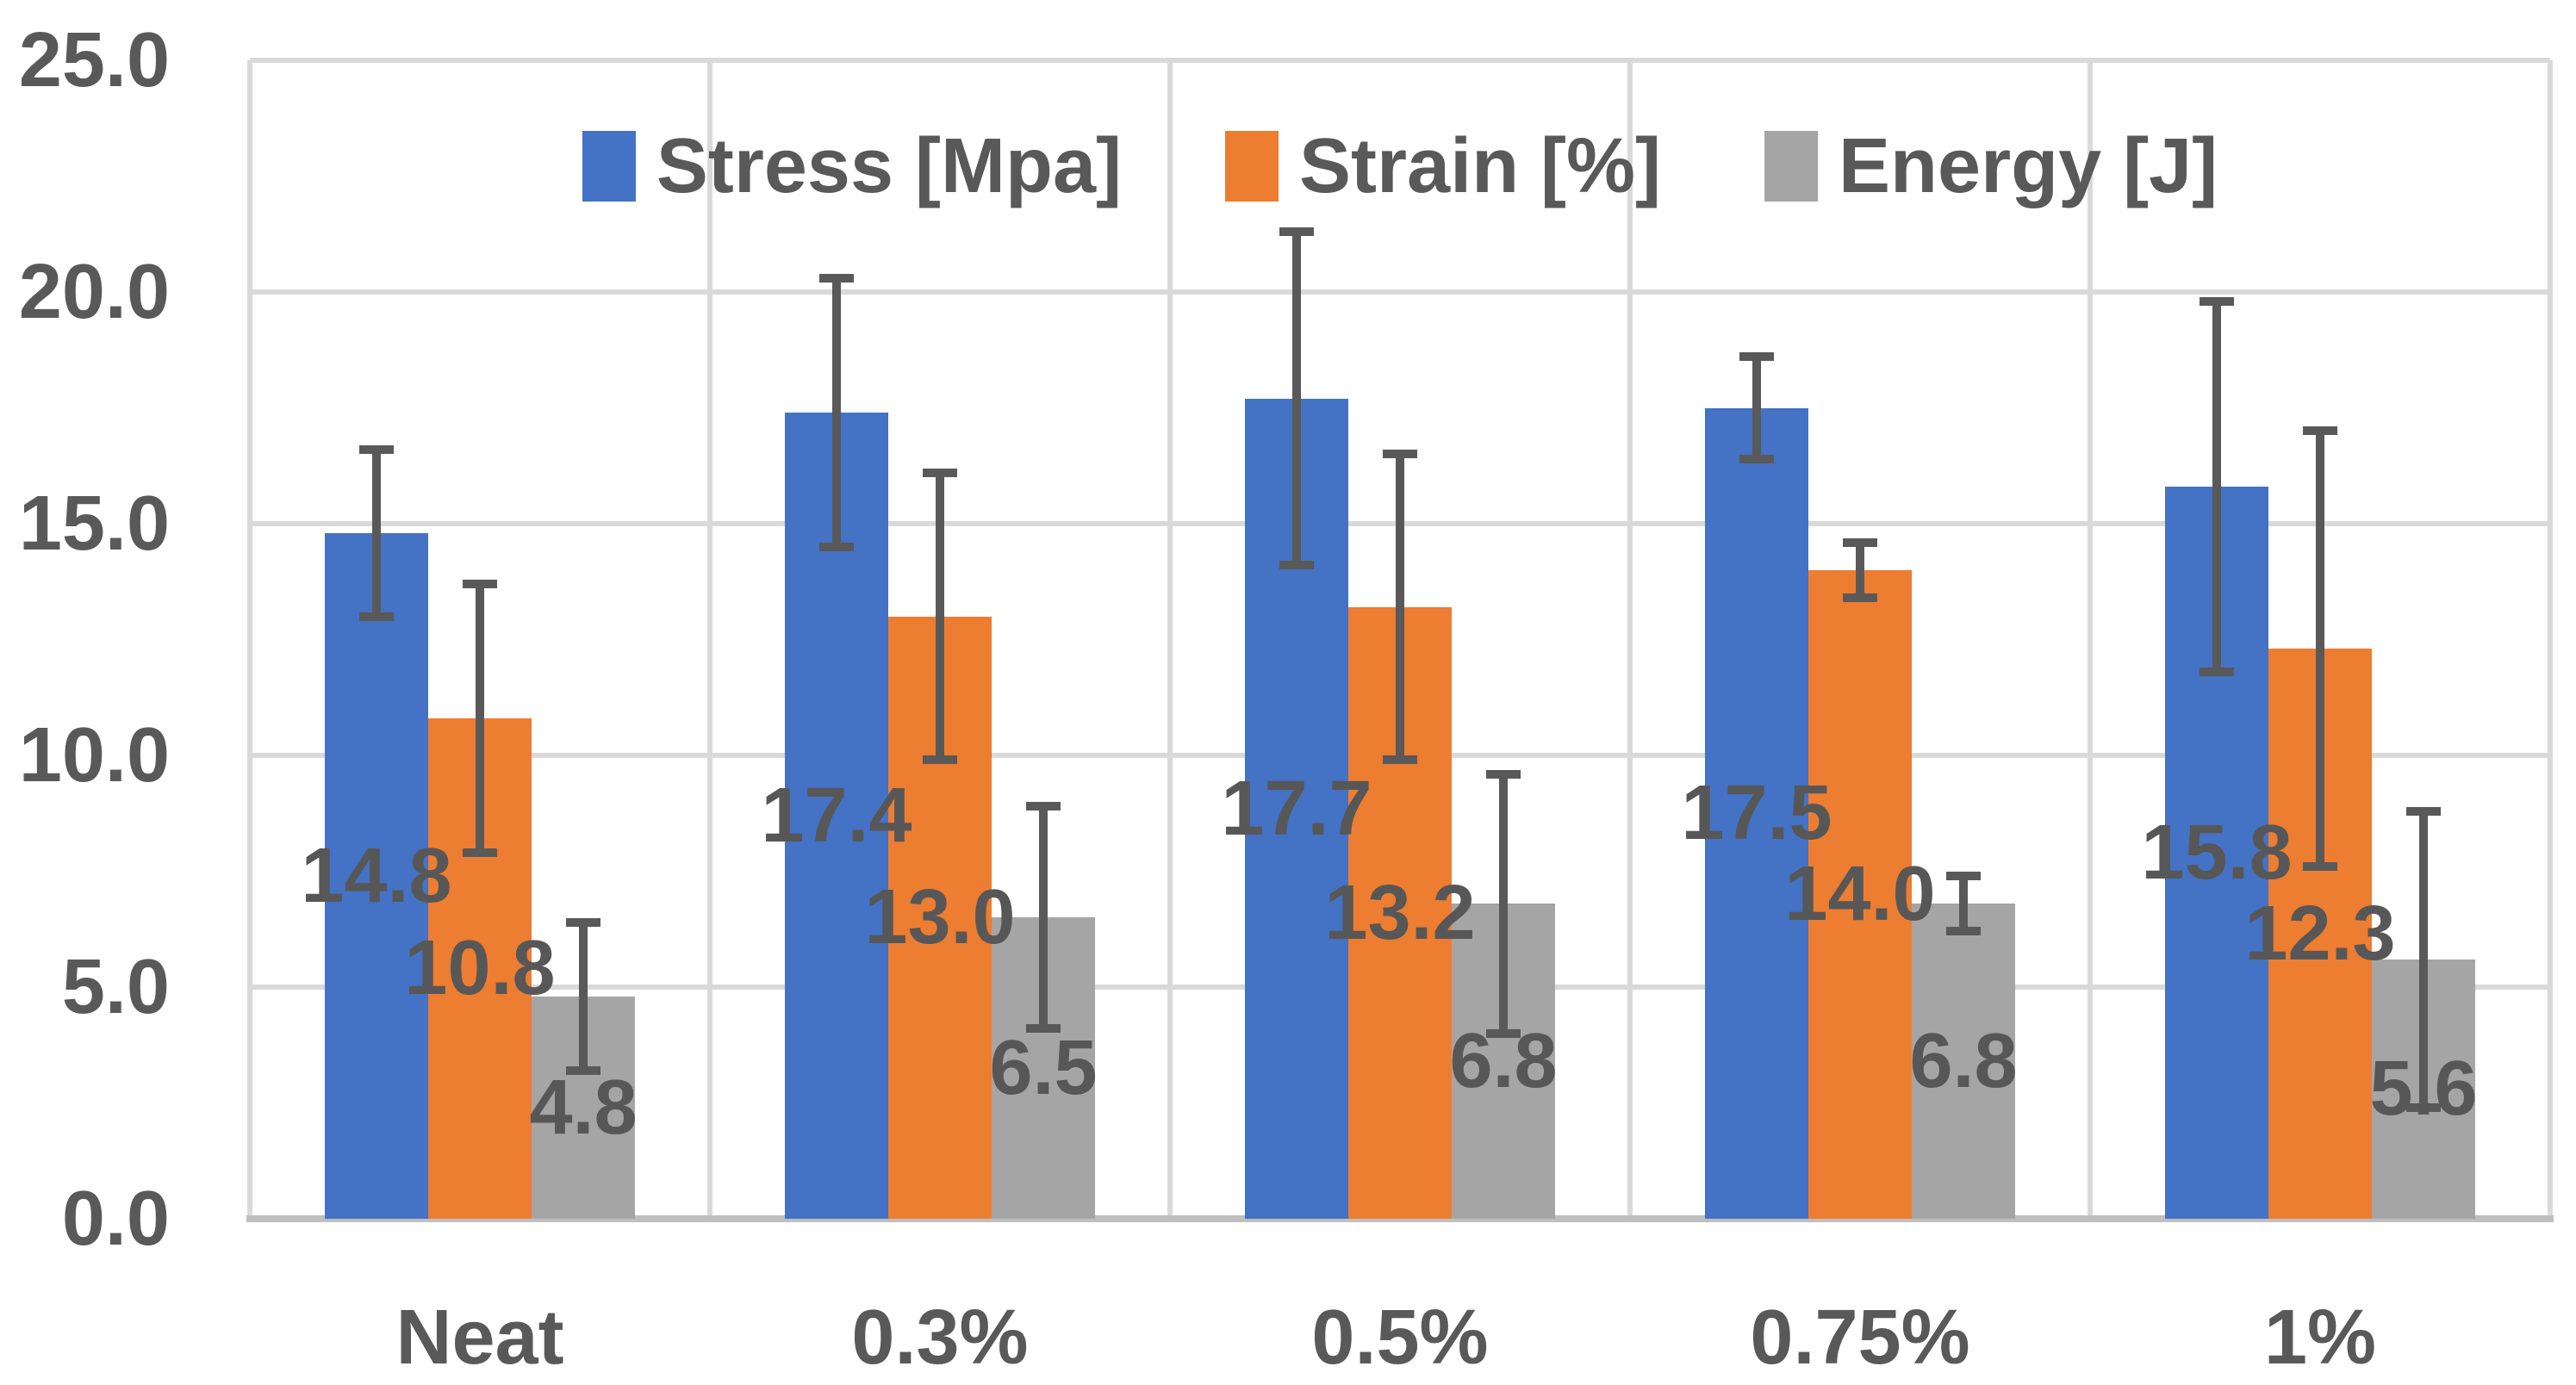 This screenshot has width=2576, height=1385. What do you see at coordinates (1792, 166) in the screenshot?
I see `legend-swatch-energy` at bounding box center [1792, 166].